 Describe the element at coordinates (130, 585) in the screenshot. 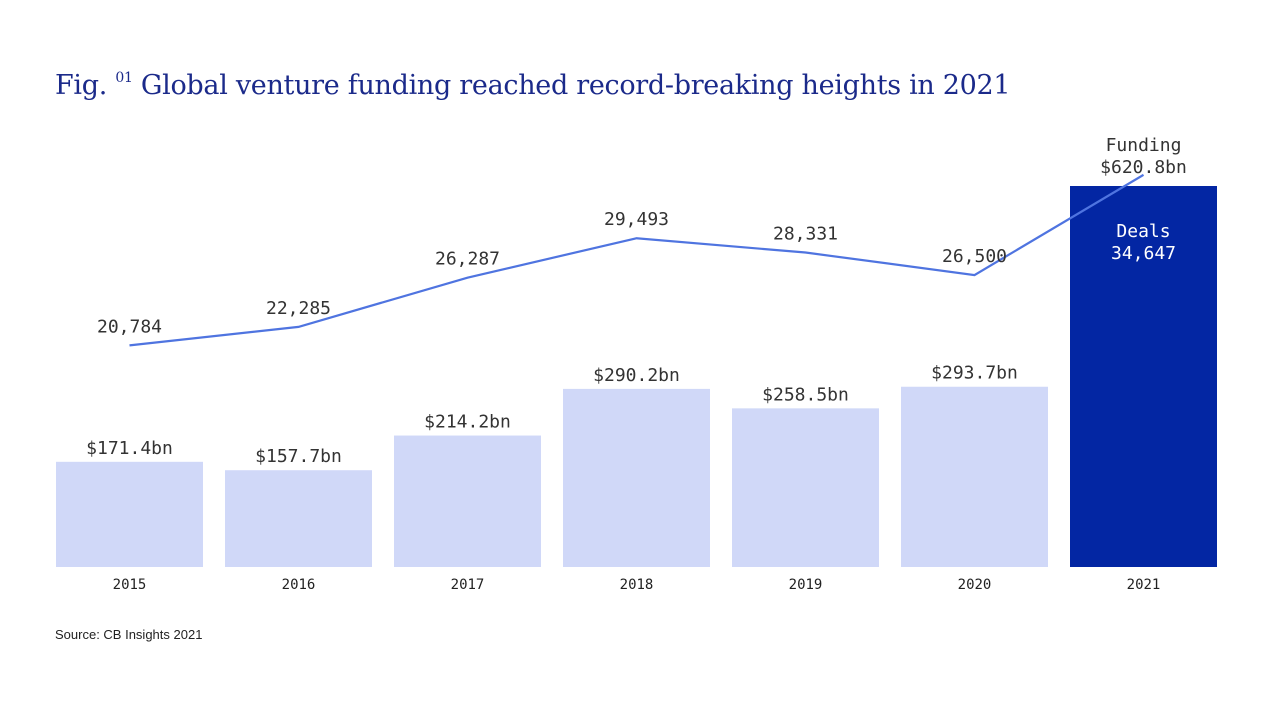

I see `x-tick-label-2015: 2015` at that location.